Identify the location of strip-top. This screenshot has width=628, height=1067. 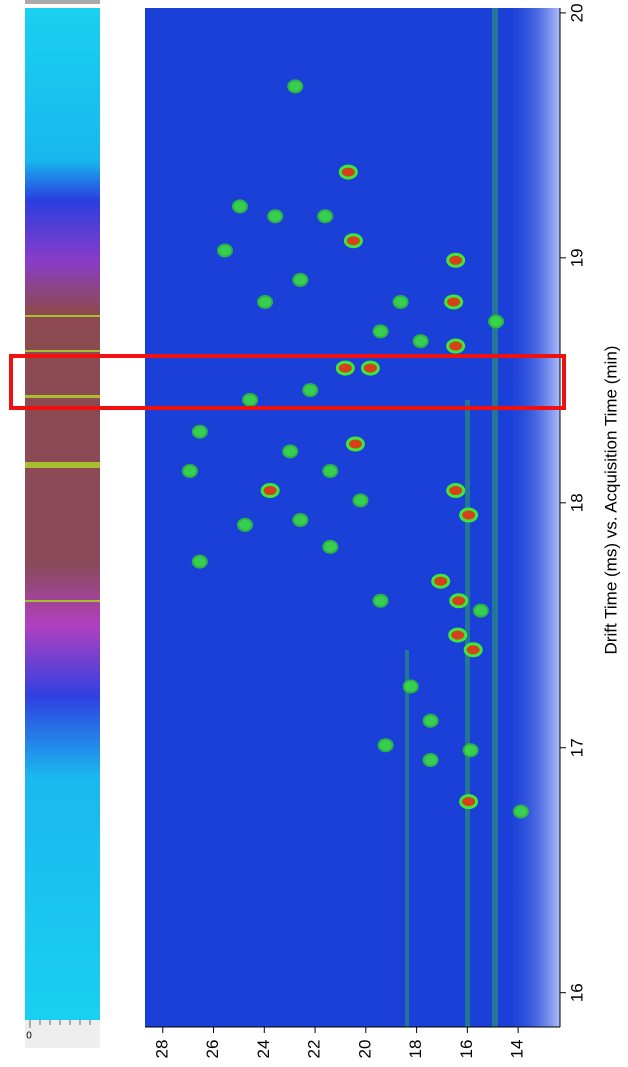
(62, 2).